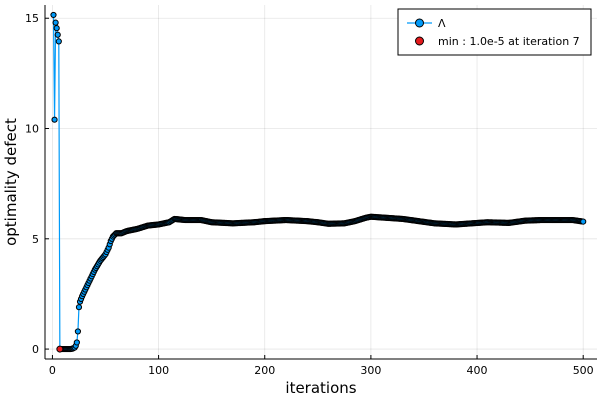 Image resolution: width=600 pixels, height=400 pixels. What do you see at coordinates (35, 349) in the screenshot?
I see `y-tick-label: 0` at bounding box center [35, 349].